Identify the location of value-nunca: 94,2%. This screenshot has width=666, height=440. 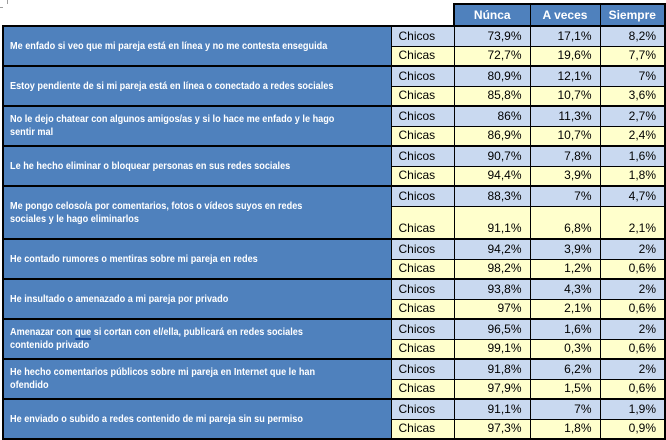
(492, 249).